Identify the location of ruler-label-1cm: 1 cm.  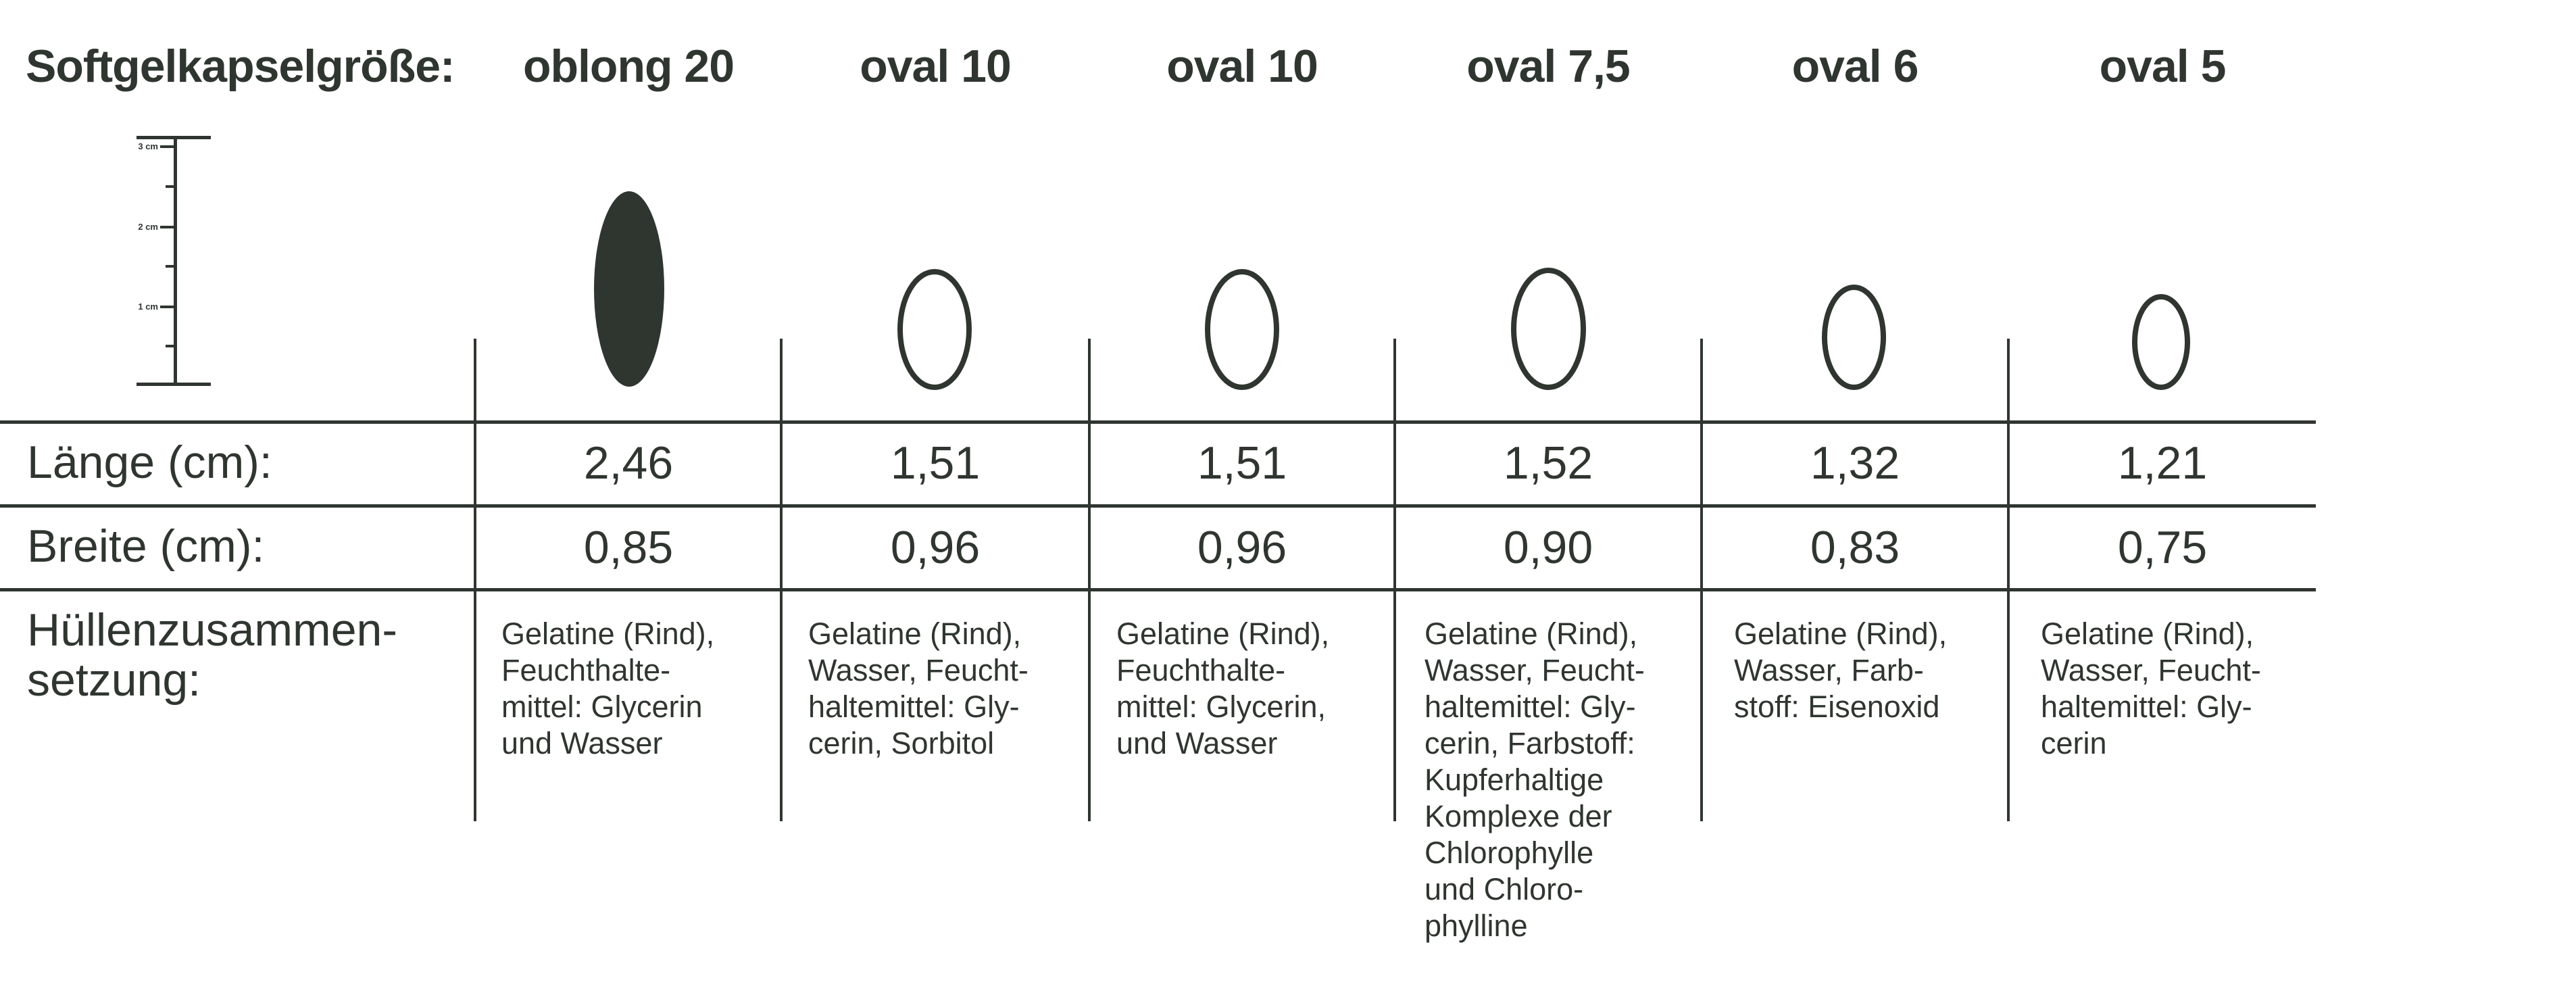
(148, 306).